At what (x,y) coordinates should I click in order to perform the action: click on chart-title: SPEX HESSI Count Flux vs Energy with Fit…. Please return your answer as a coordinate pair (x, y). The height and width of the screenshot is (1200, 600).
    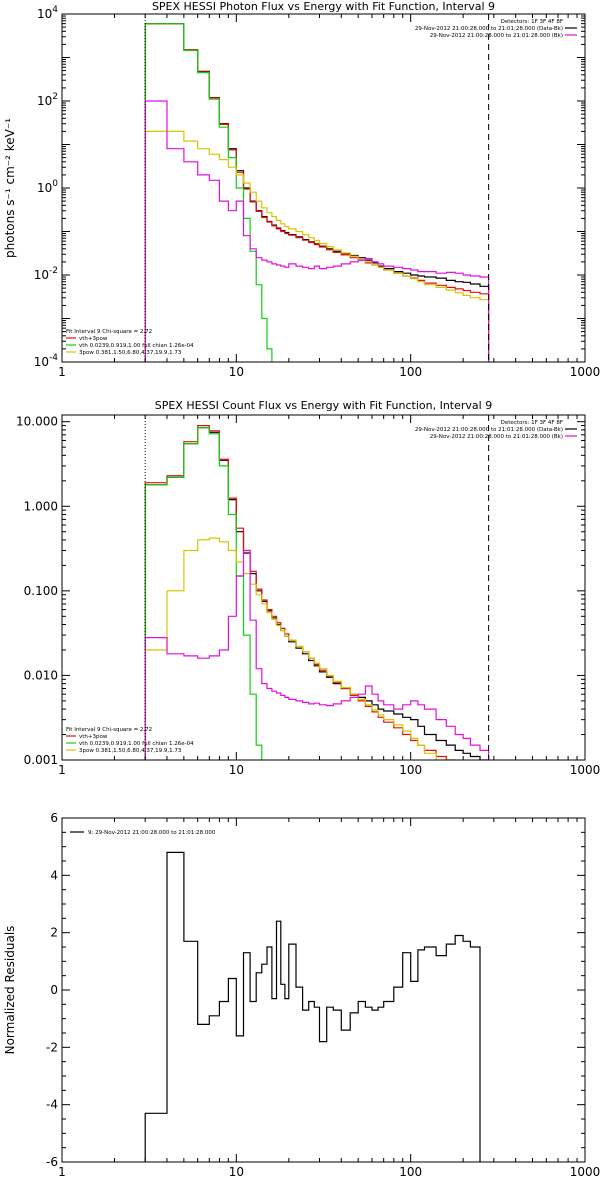
    Looking at the image, I should click on (323, 405).